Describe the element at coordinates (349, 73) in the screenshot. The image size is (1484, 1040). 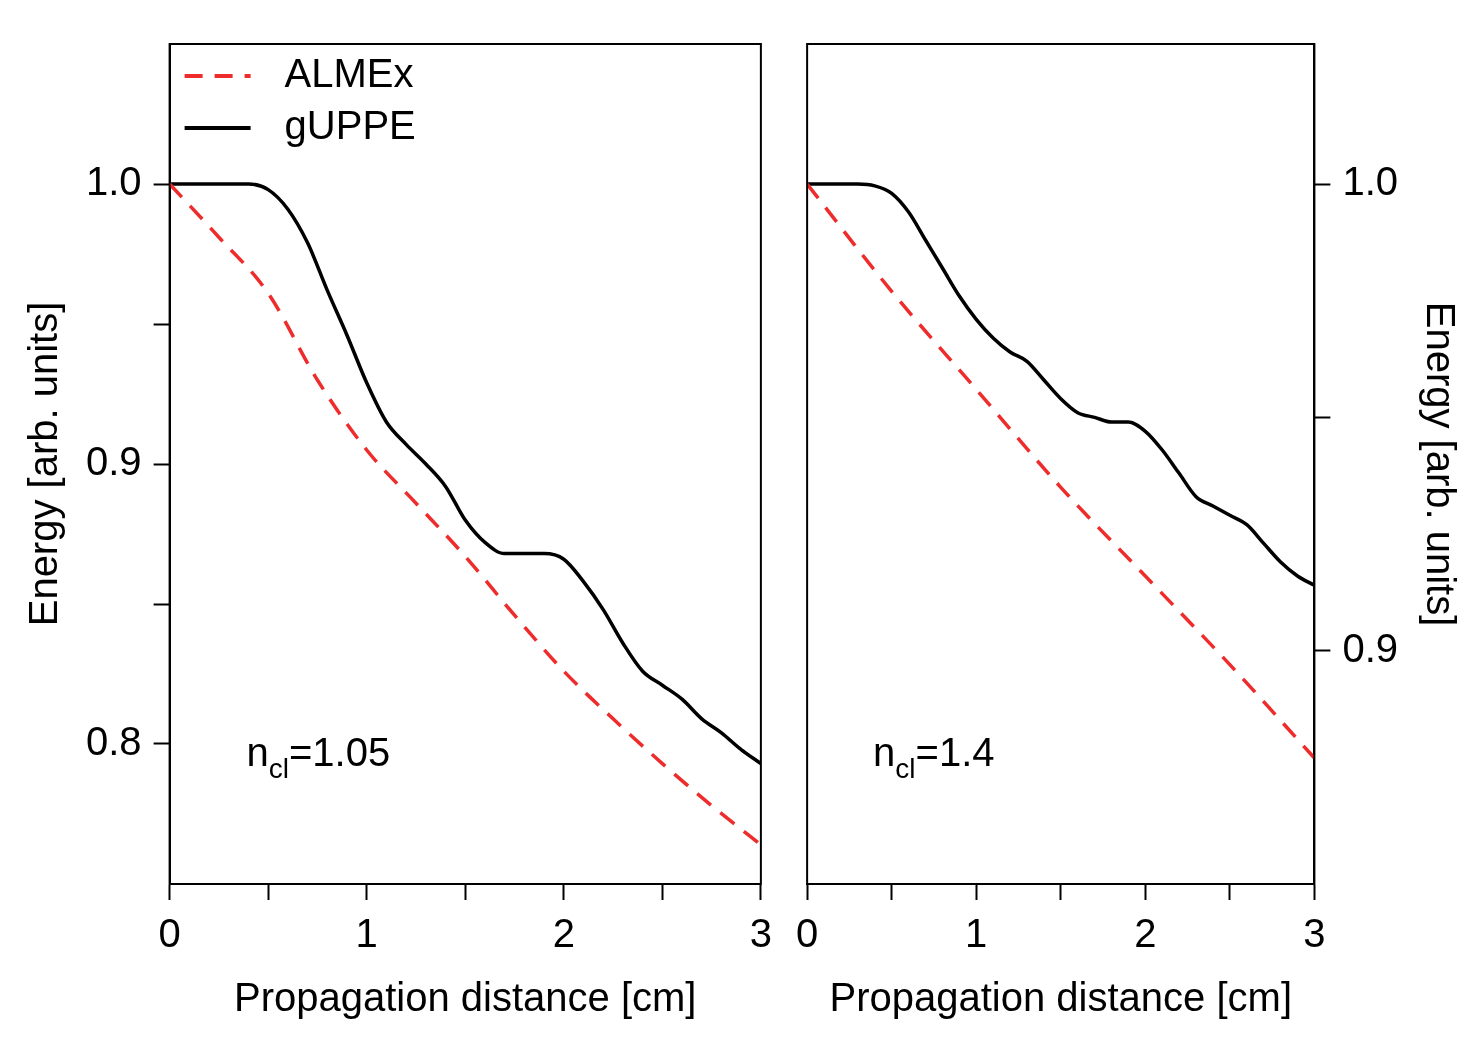
I see `legend-label: ALMEx` at that location.